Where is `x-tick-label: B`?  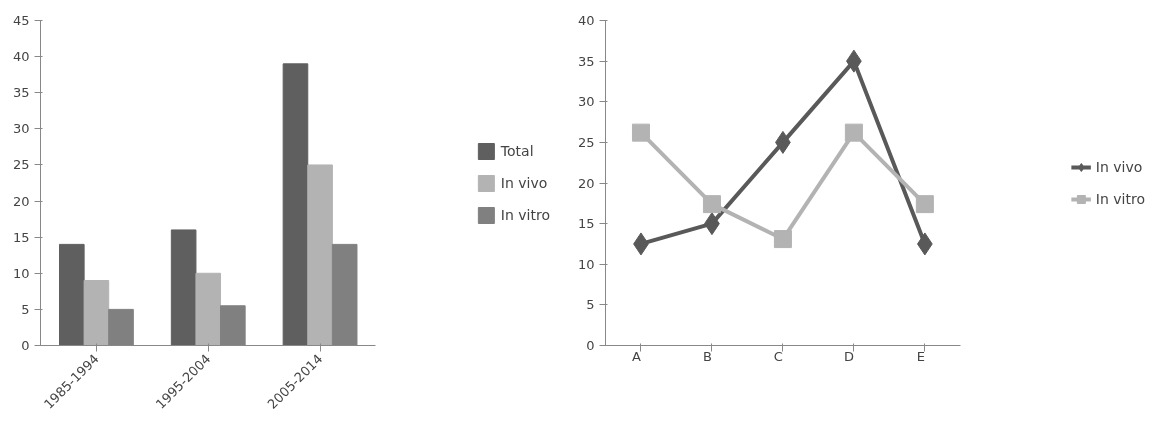
x-tick-label: B is located at coordinates (707, 356).